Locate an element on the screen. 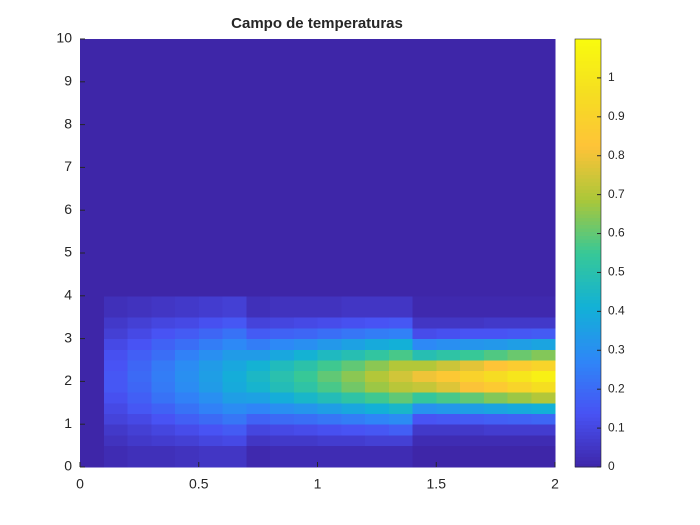  x-tick-label: 1.5 is located at coordinates (437, 484).